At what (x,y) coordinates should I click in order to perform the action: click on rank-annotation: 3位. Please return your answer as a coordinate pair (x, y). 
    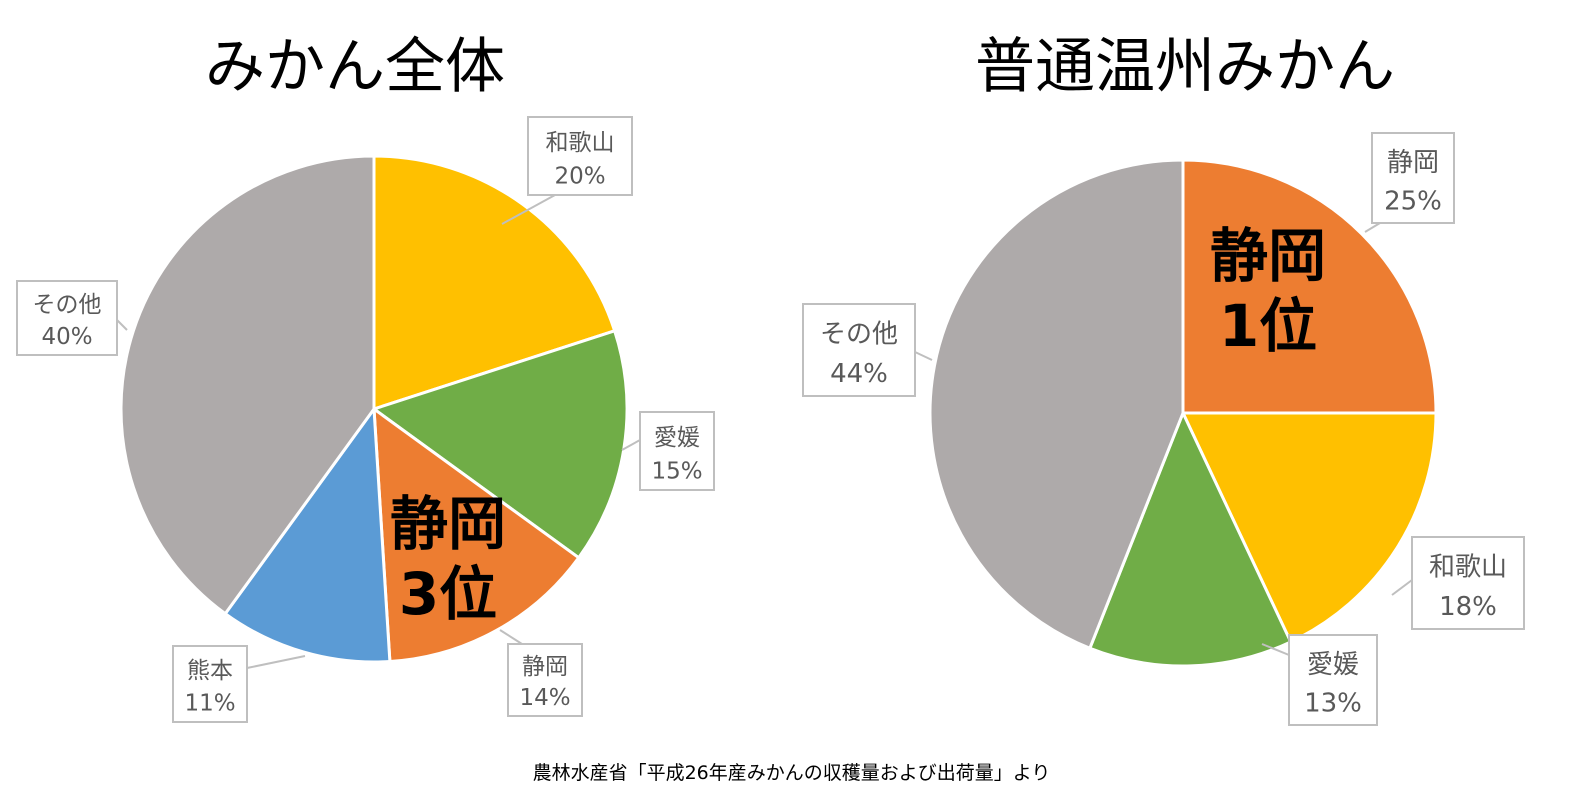
    Looking at the image, I should click on (448, 594).